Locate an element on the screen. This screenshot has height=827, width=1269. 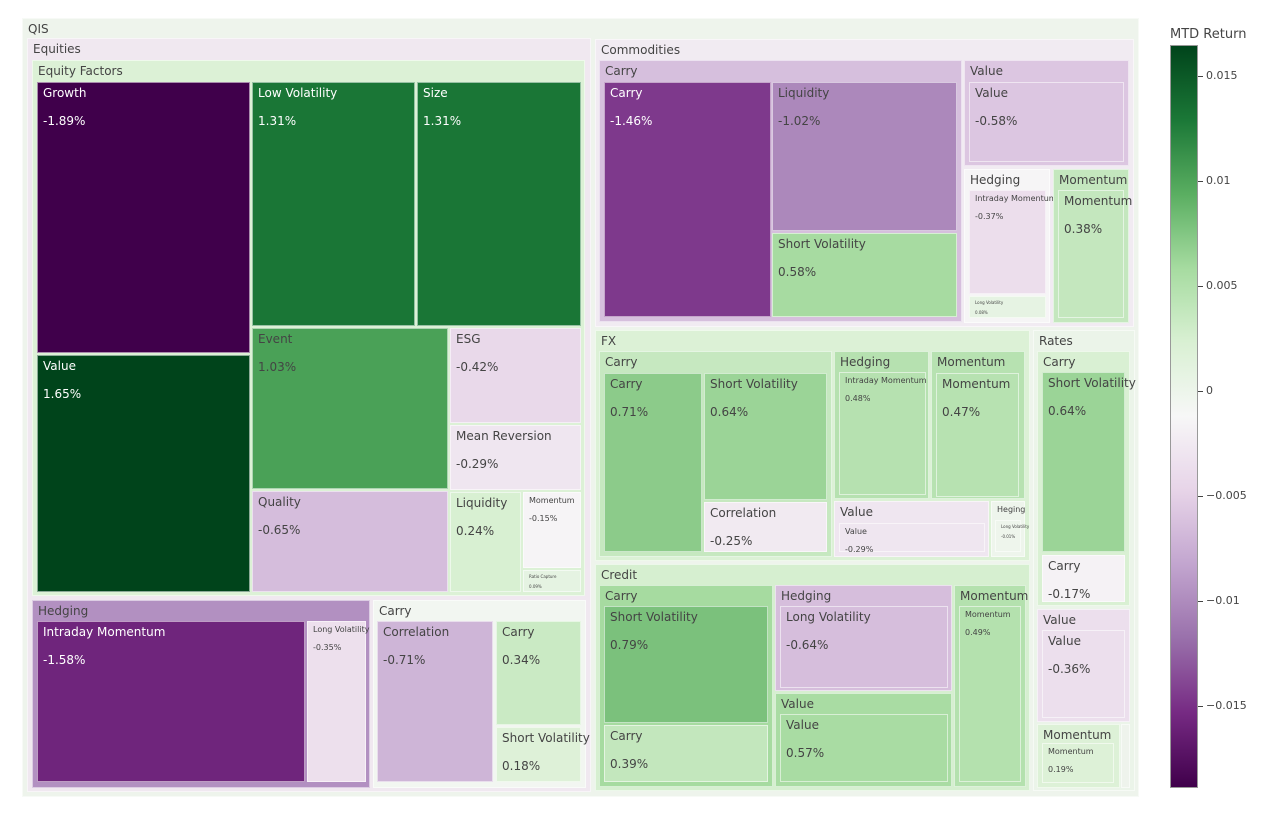
tile-short-volatility: Short Volatility 0.79% is located at coordinates (686, 664).